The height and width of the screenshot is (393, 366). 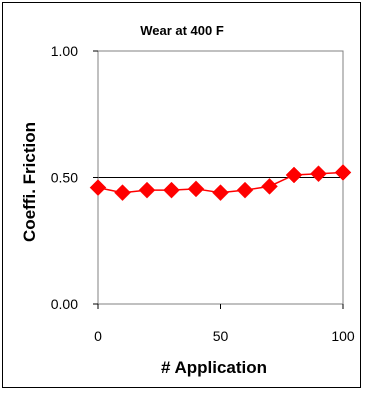 What do you see at coordinates (221, 336) in the screenshot?
I see `x-tick-label-1: 50` at bounding box center [221, 336].